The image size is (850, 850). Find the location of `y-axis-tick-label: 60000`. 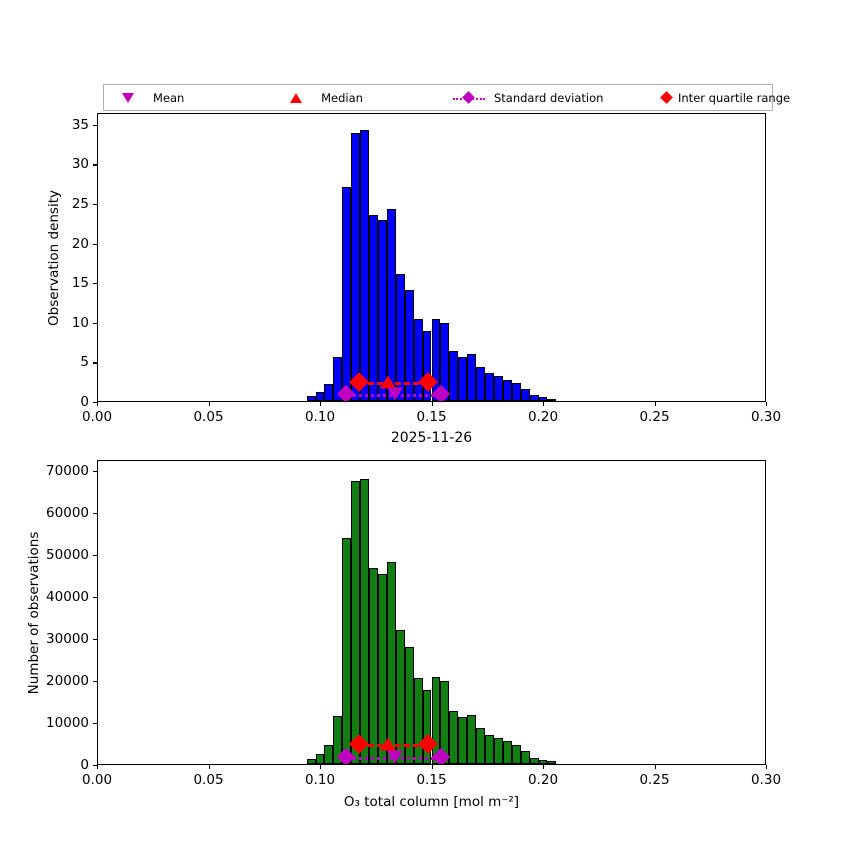

y-axis-tick-label: 60000 is located at coordinates (67, 512).